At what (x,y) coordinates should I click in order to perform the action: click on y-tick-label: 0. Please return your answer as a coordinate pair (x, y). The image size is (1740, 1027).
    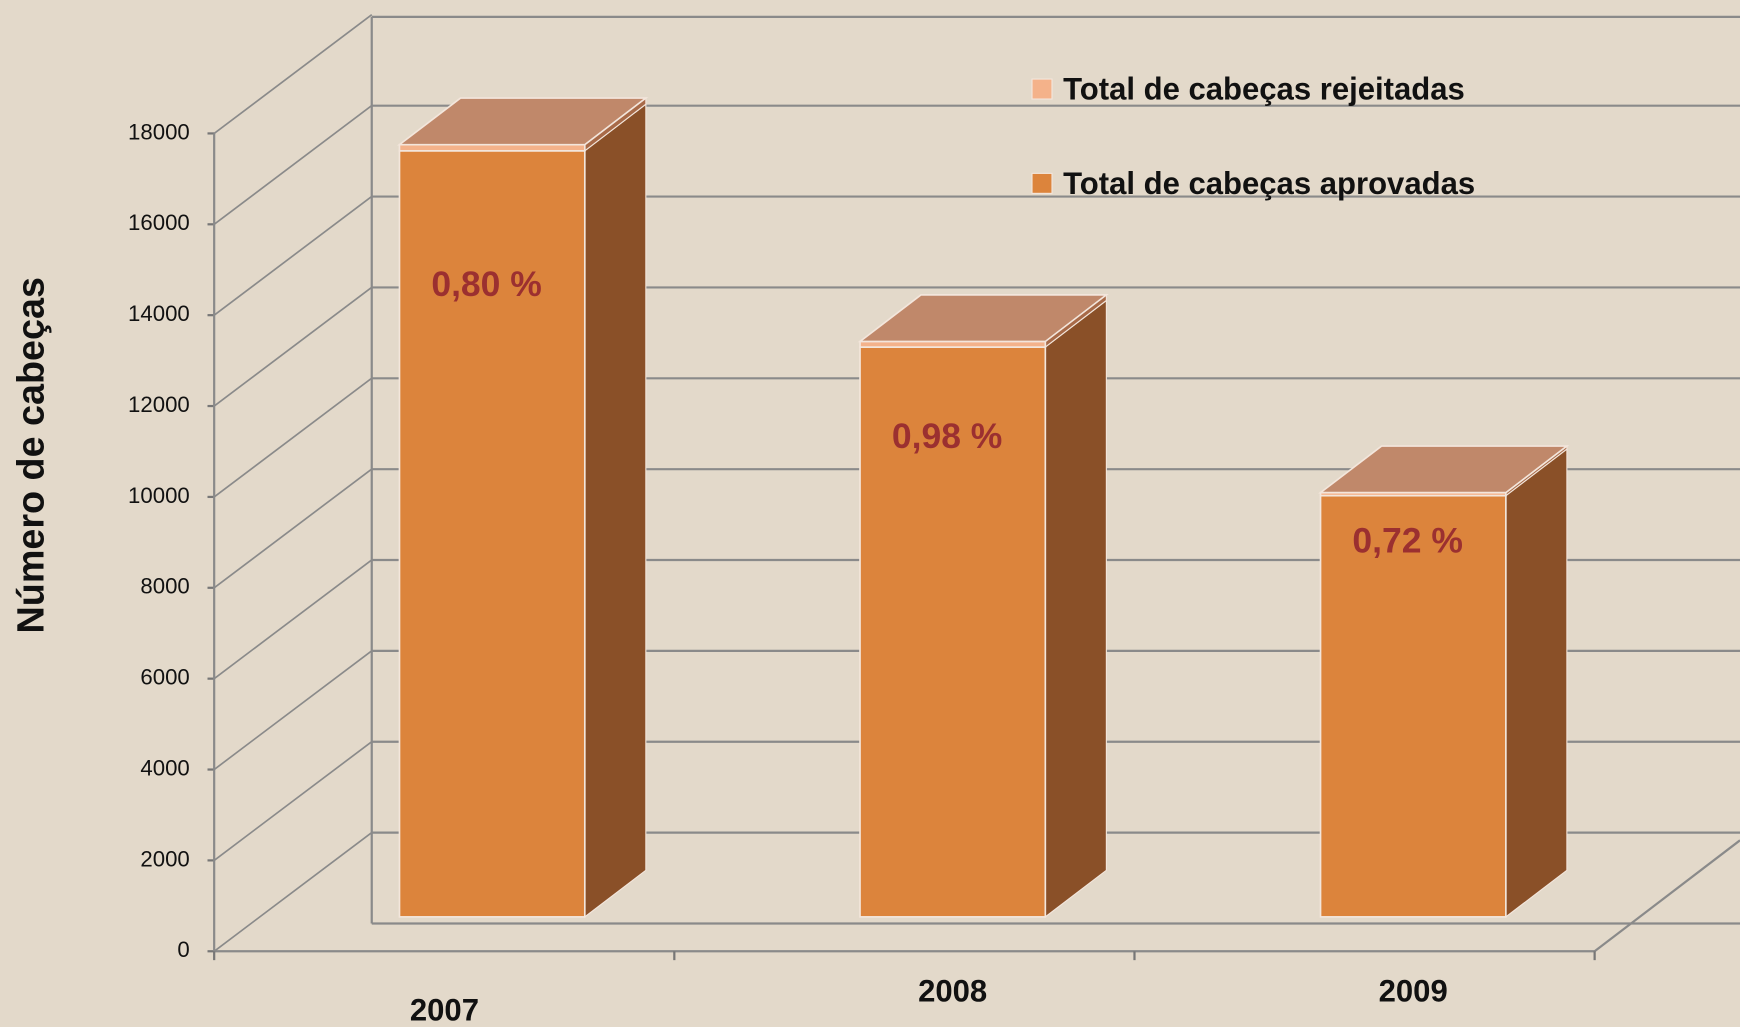
    Looking at the image, I should click on (183, 949).